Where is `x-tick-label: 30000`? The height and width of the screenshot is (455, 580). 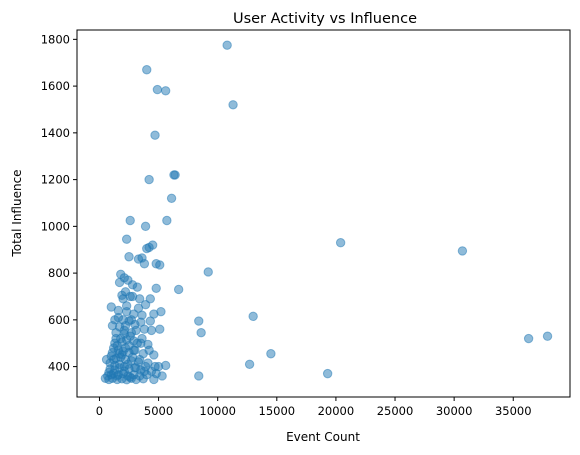 x-tick-label: 30000 is located at coordinates (454, 411).